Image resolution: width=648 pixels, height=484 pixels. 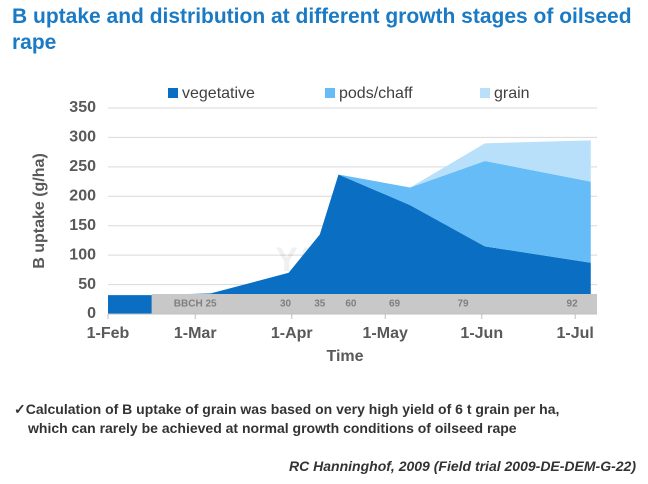 What do you see at coordinates (218, 93) in the screenshot?
I see `legend-label: vegetative` at bounding box center [218, 93].